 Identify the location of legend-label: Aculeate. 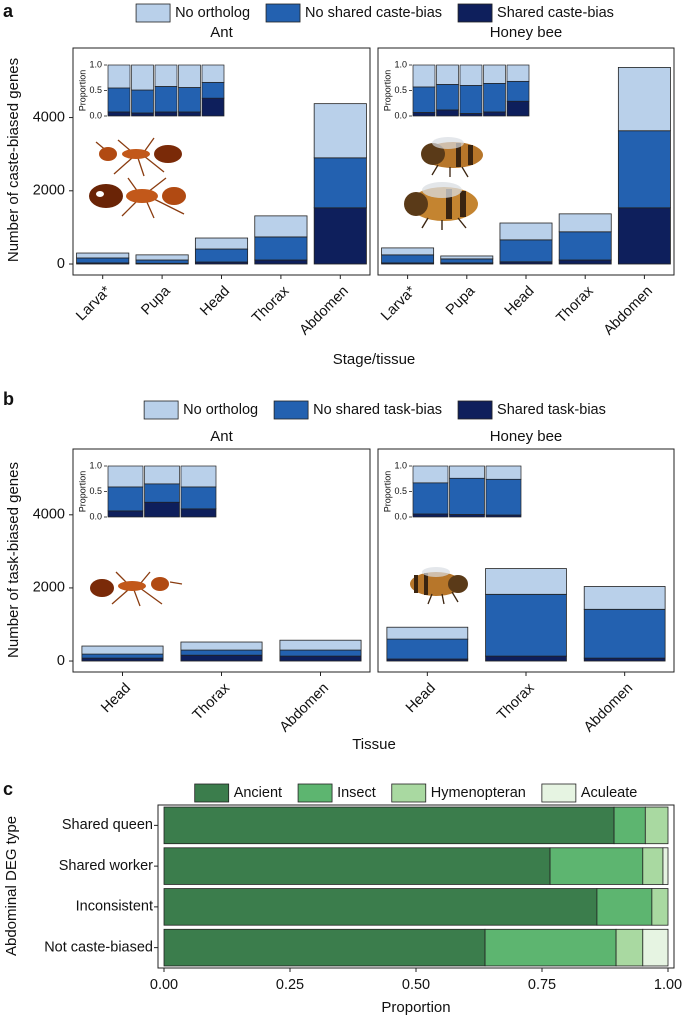
(609, 793).